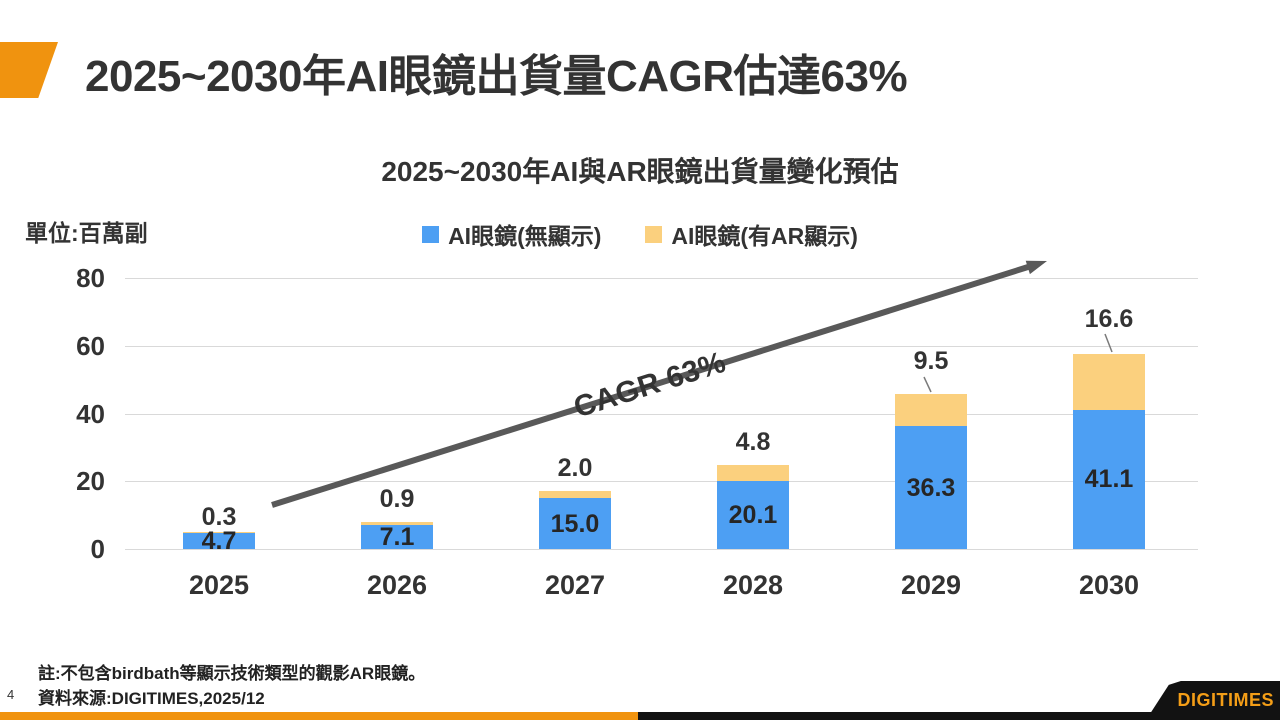 Image resolution: width=1280 pixels, height=720 pixels. I want to click on chart-legend: AI眼鏡(無顯示) AI眼鏡(有AR顯示), so click(640, 234).